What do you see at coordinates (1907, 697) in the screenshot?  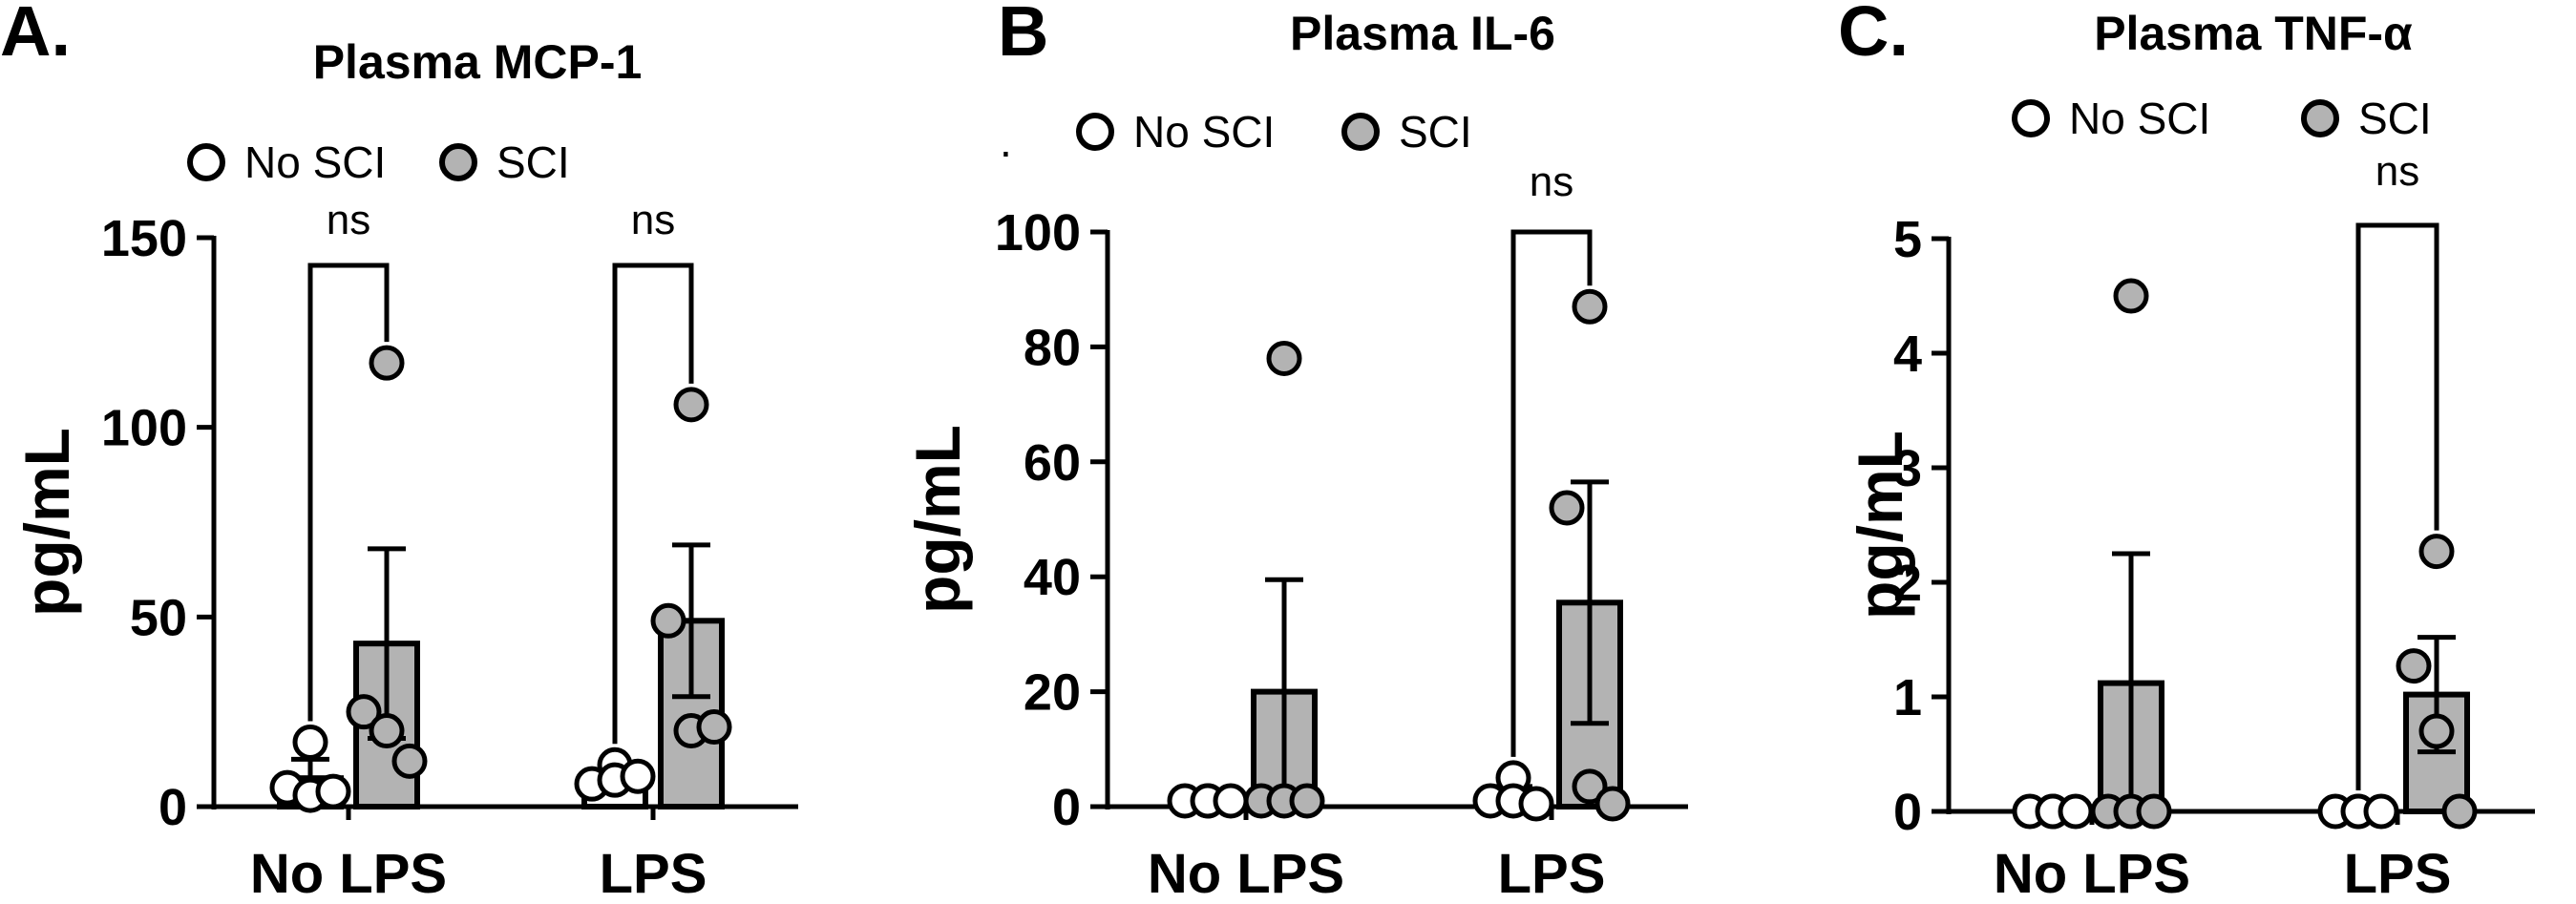 I see `y-tick-label: 1` at bounding box center [1907, 697].